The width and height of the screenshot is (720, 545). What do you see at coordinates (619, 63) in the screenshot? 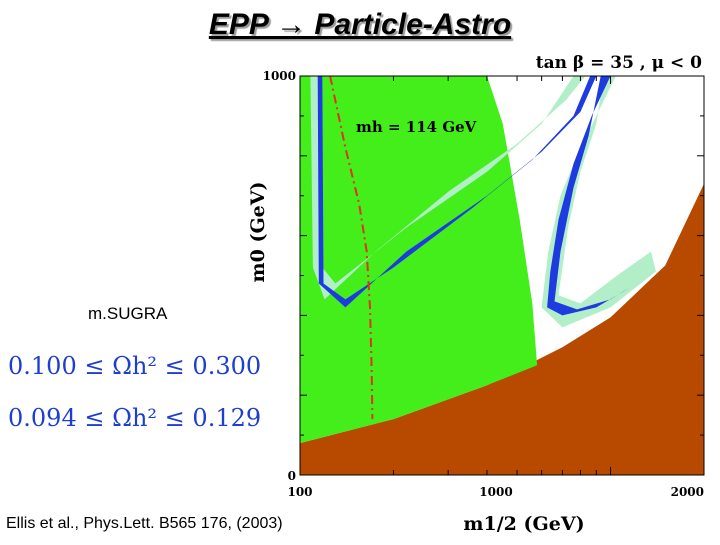
I see `chart-title: tan β = 35 , μ < 0` at bounding box center [619, 63].